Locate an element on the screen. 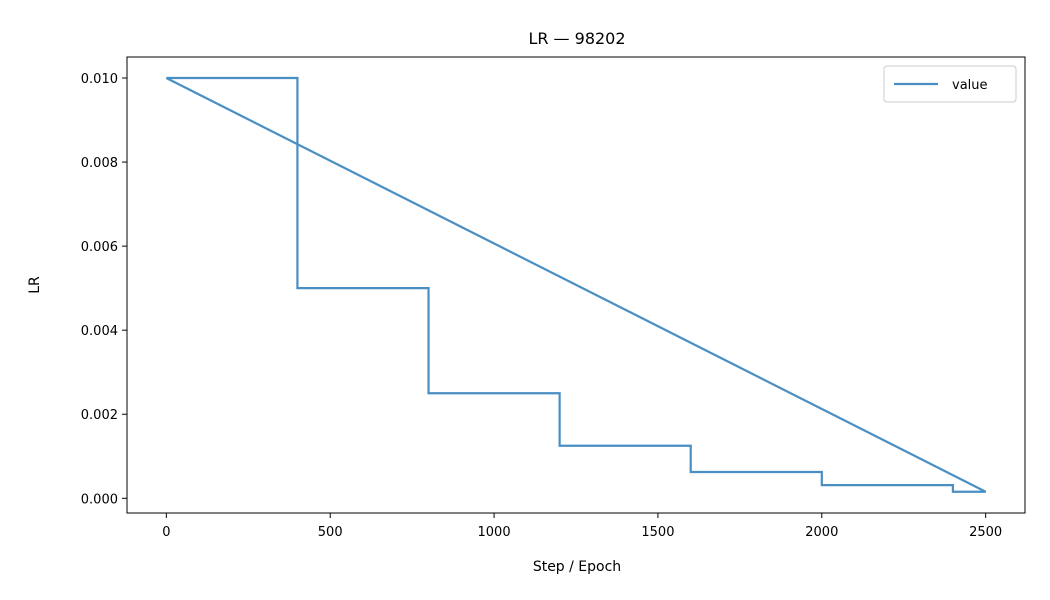 The height and width of the screenshot is (600, 1050). legend-box is located at coordinates (950, 84).